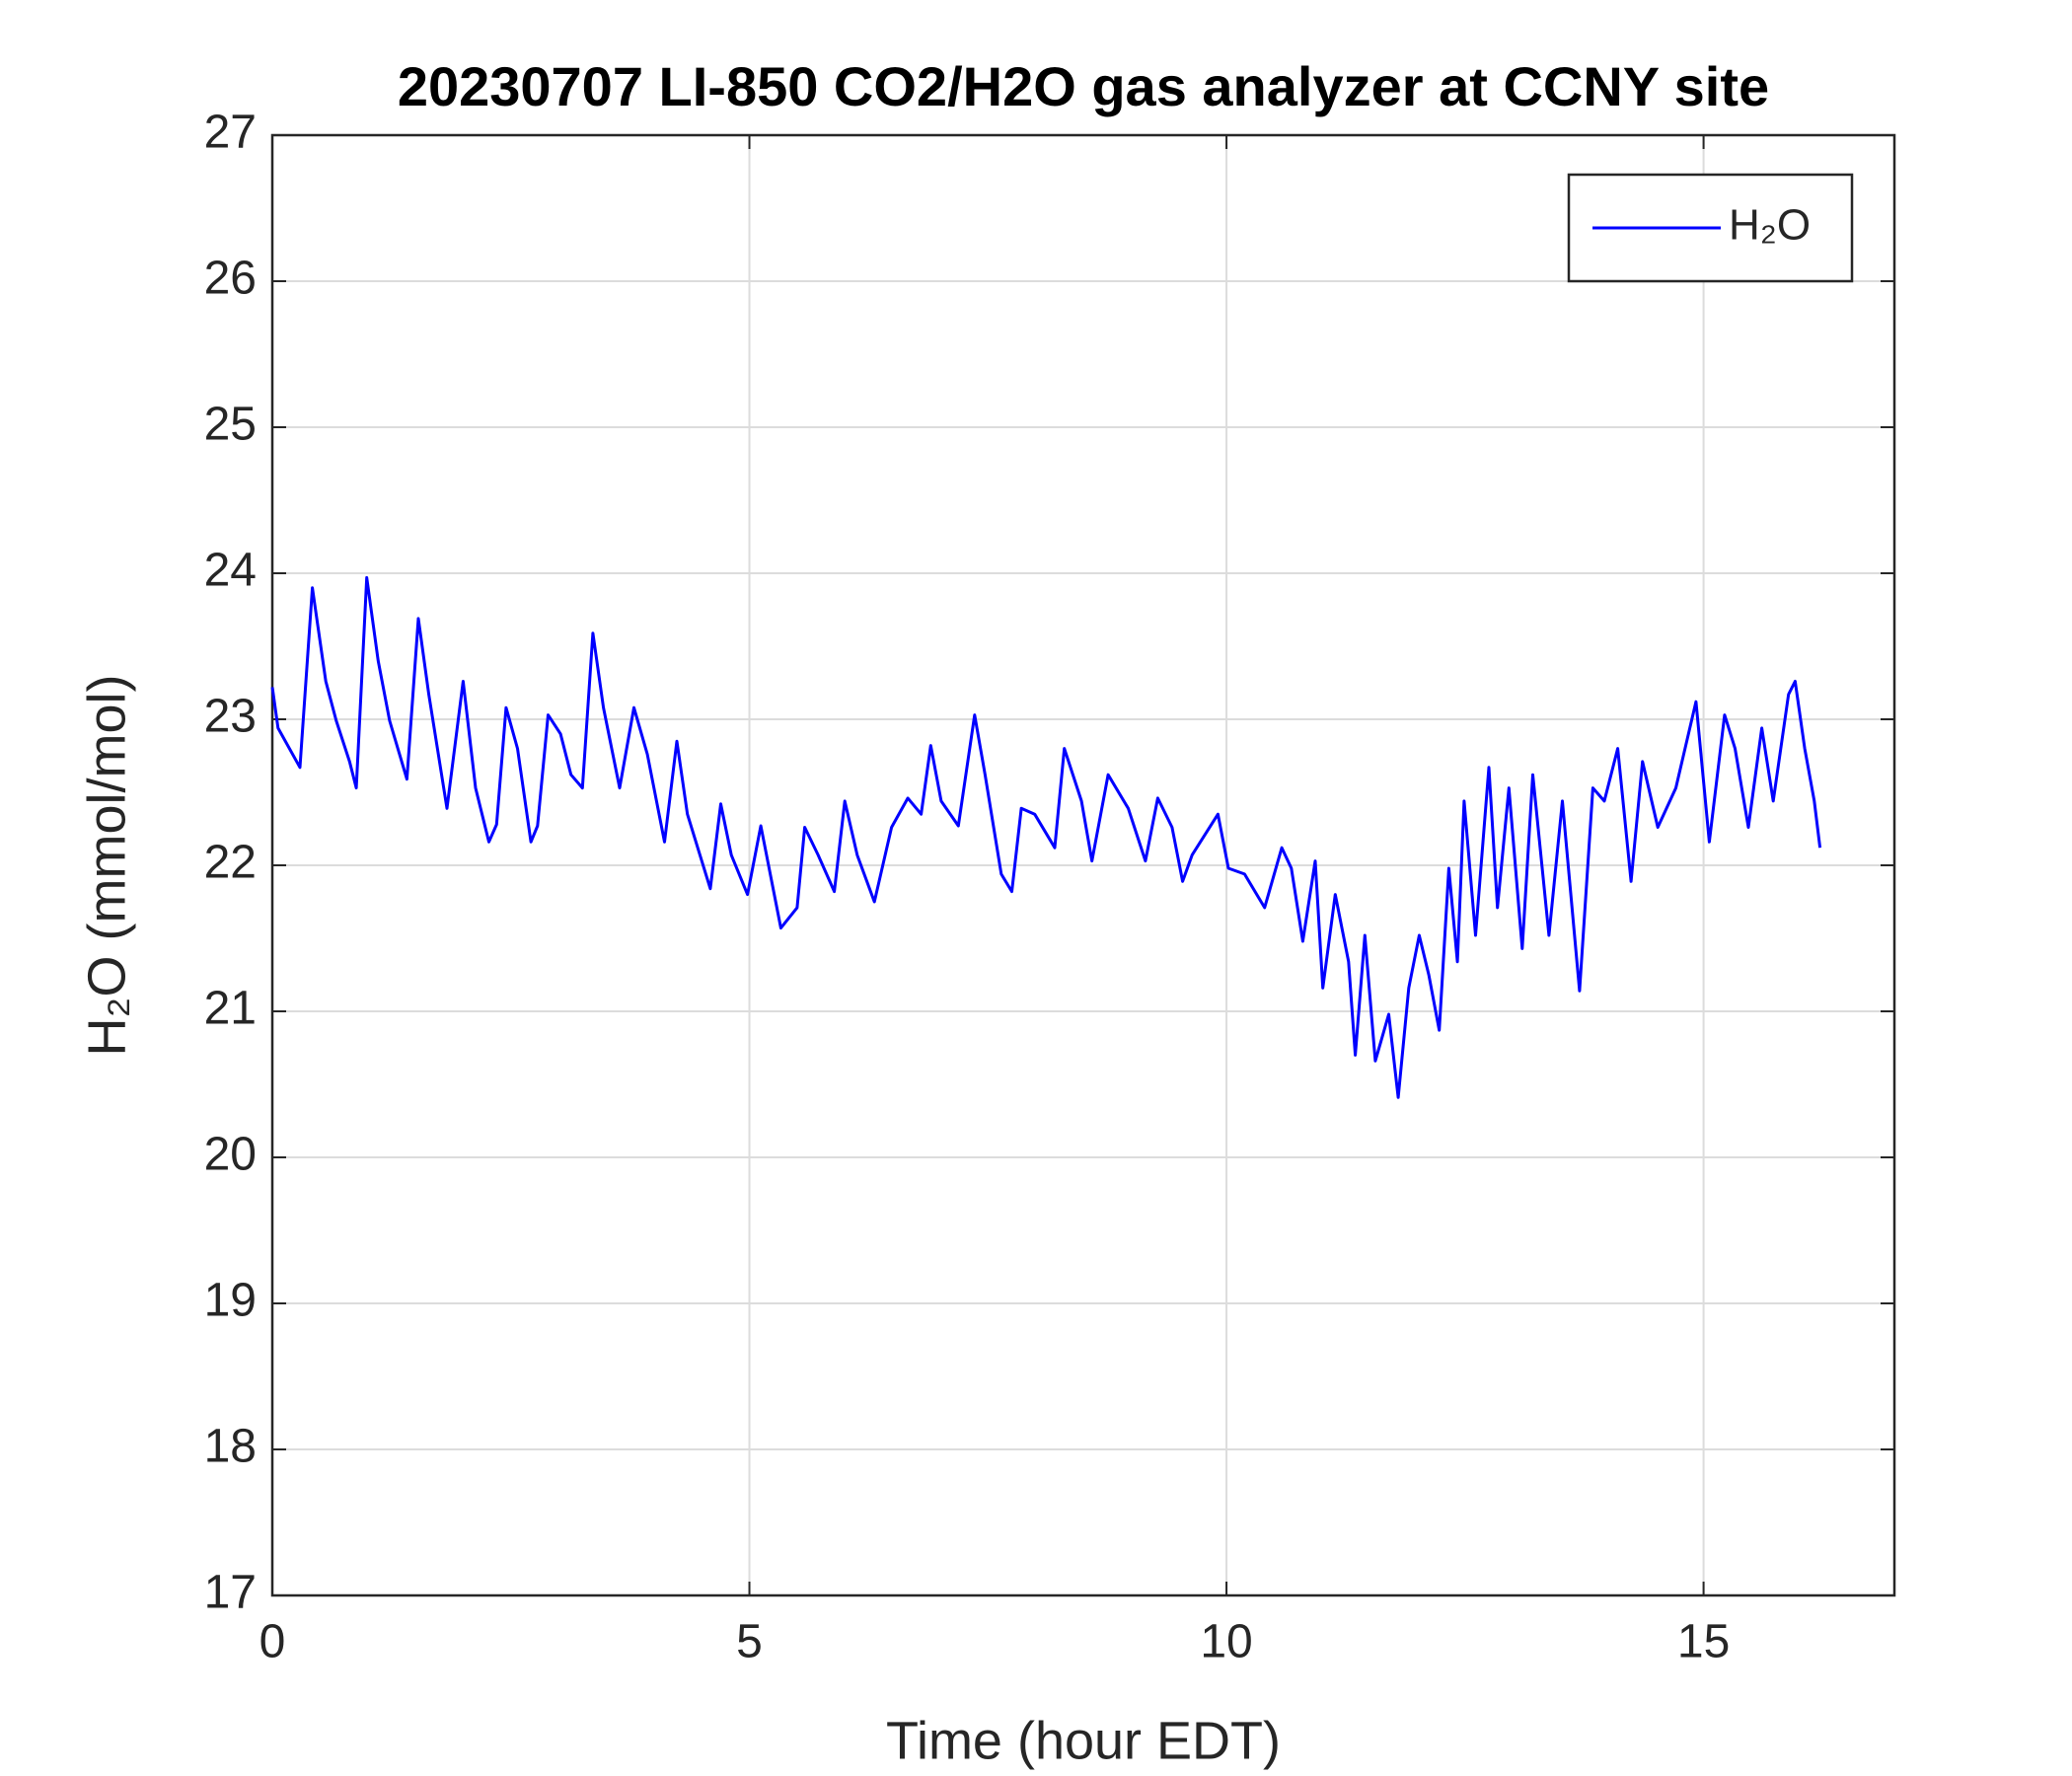 This screenshot has height=1776, width=2072. Describe the element at coordinates (230, 425) in the screenshot. I see `y-tick-label: 25` at that location.